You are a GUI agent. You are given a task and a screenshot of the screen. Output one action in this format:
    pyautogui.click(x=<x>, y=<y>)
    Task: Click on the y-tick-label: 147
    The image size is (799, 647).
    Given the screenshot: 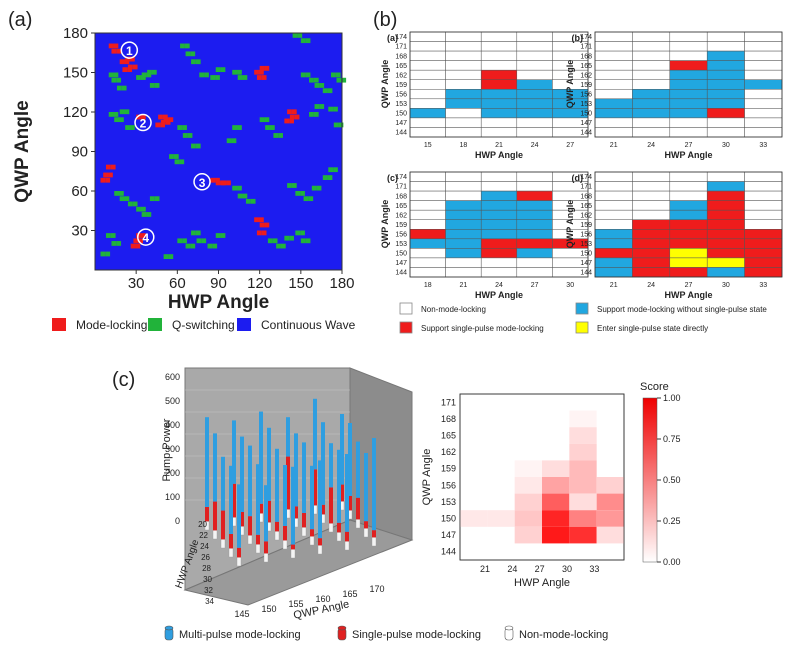 What is the action you would take?
    pyautogui.click(x=401, y=123)
    